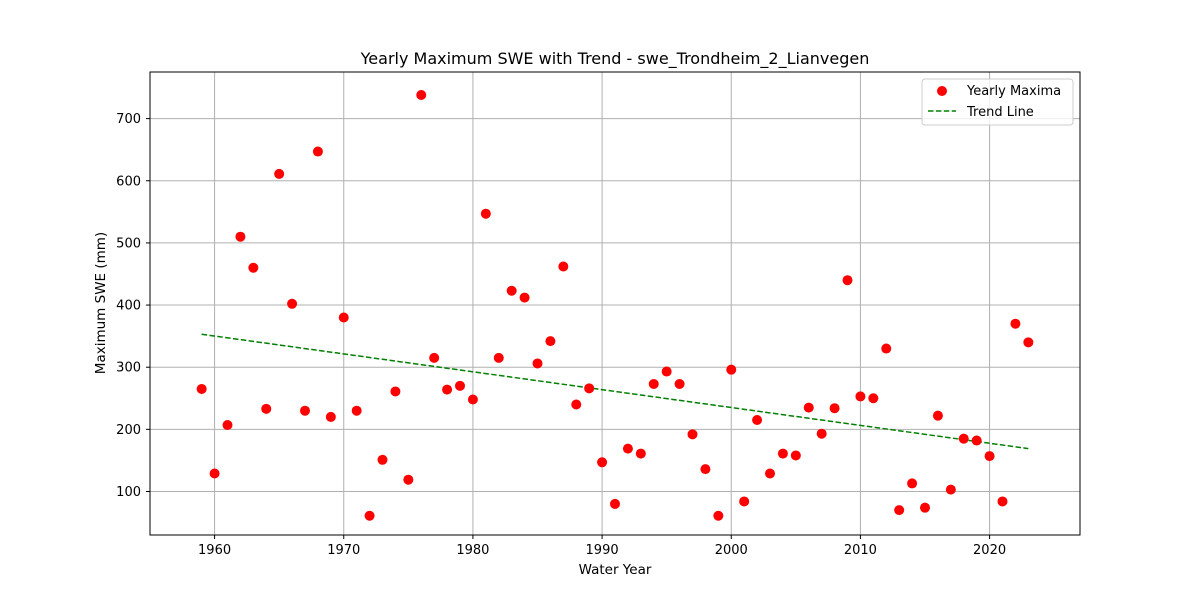  I want to click on trend-line-group, so click(615, 391).